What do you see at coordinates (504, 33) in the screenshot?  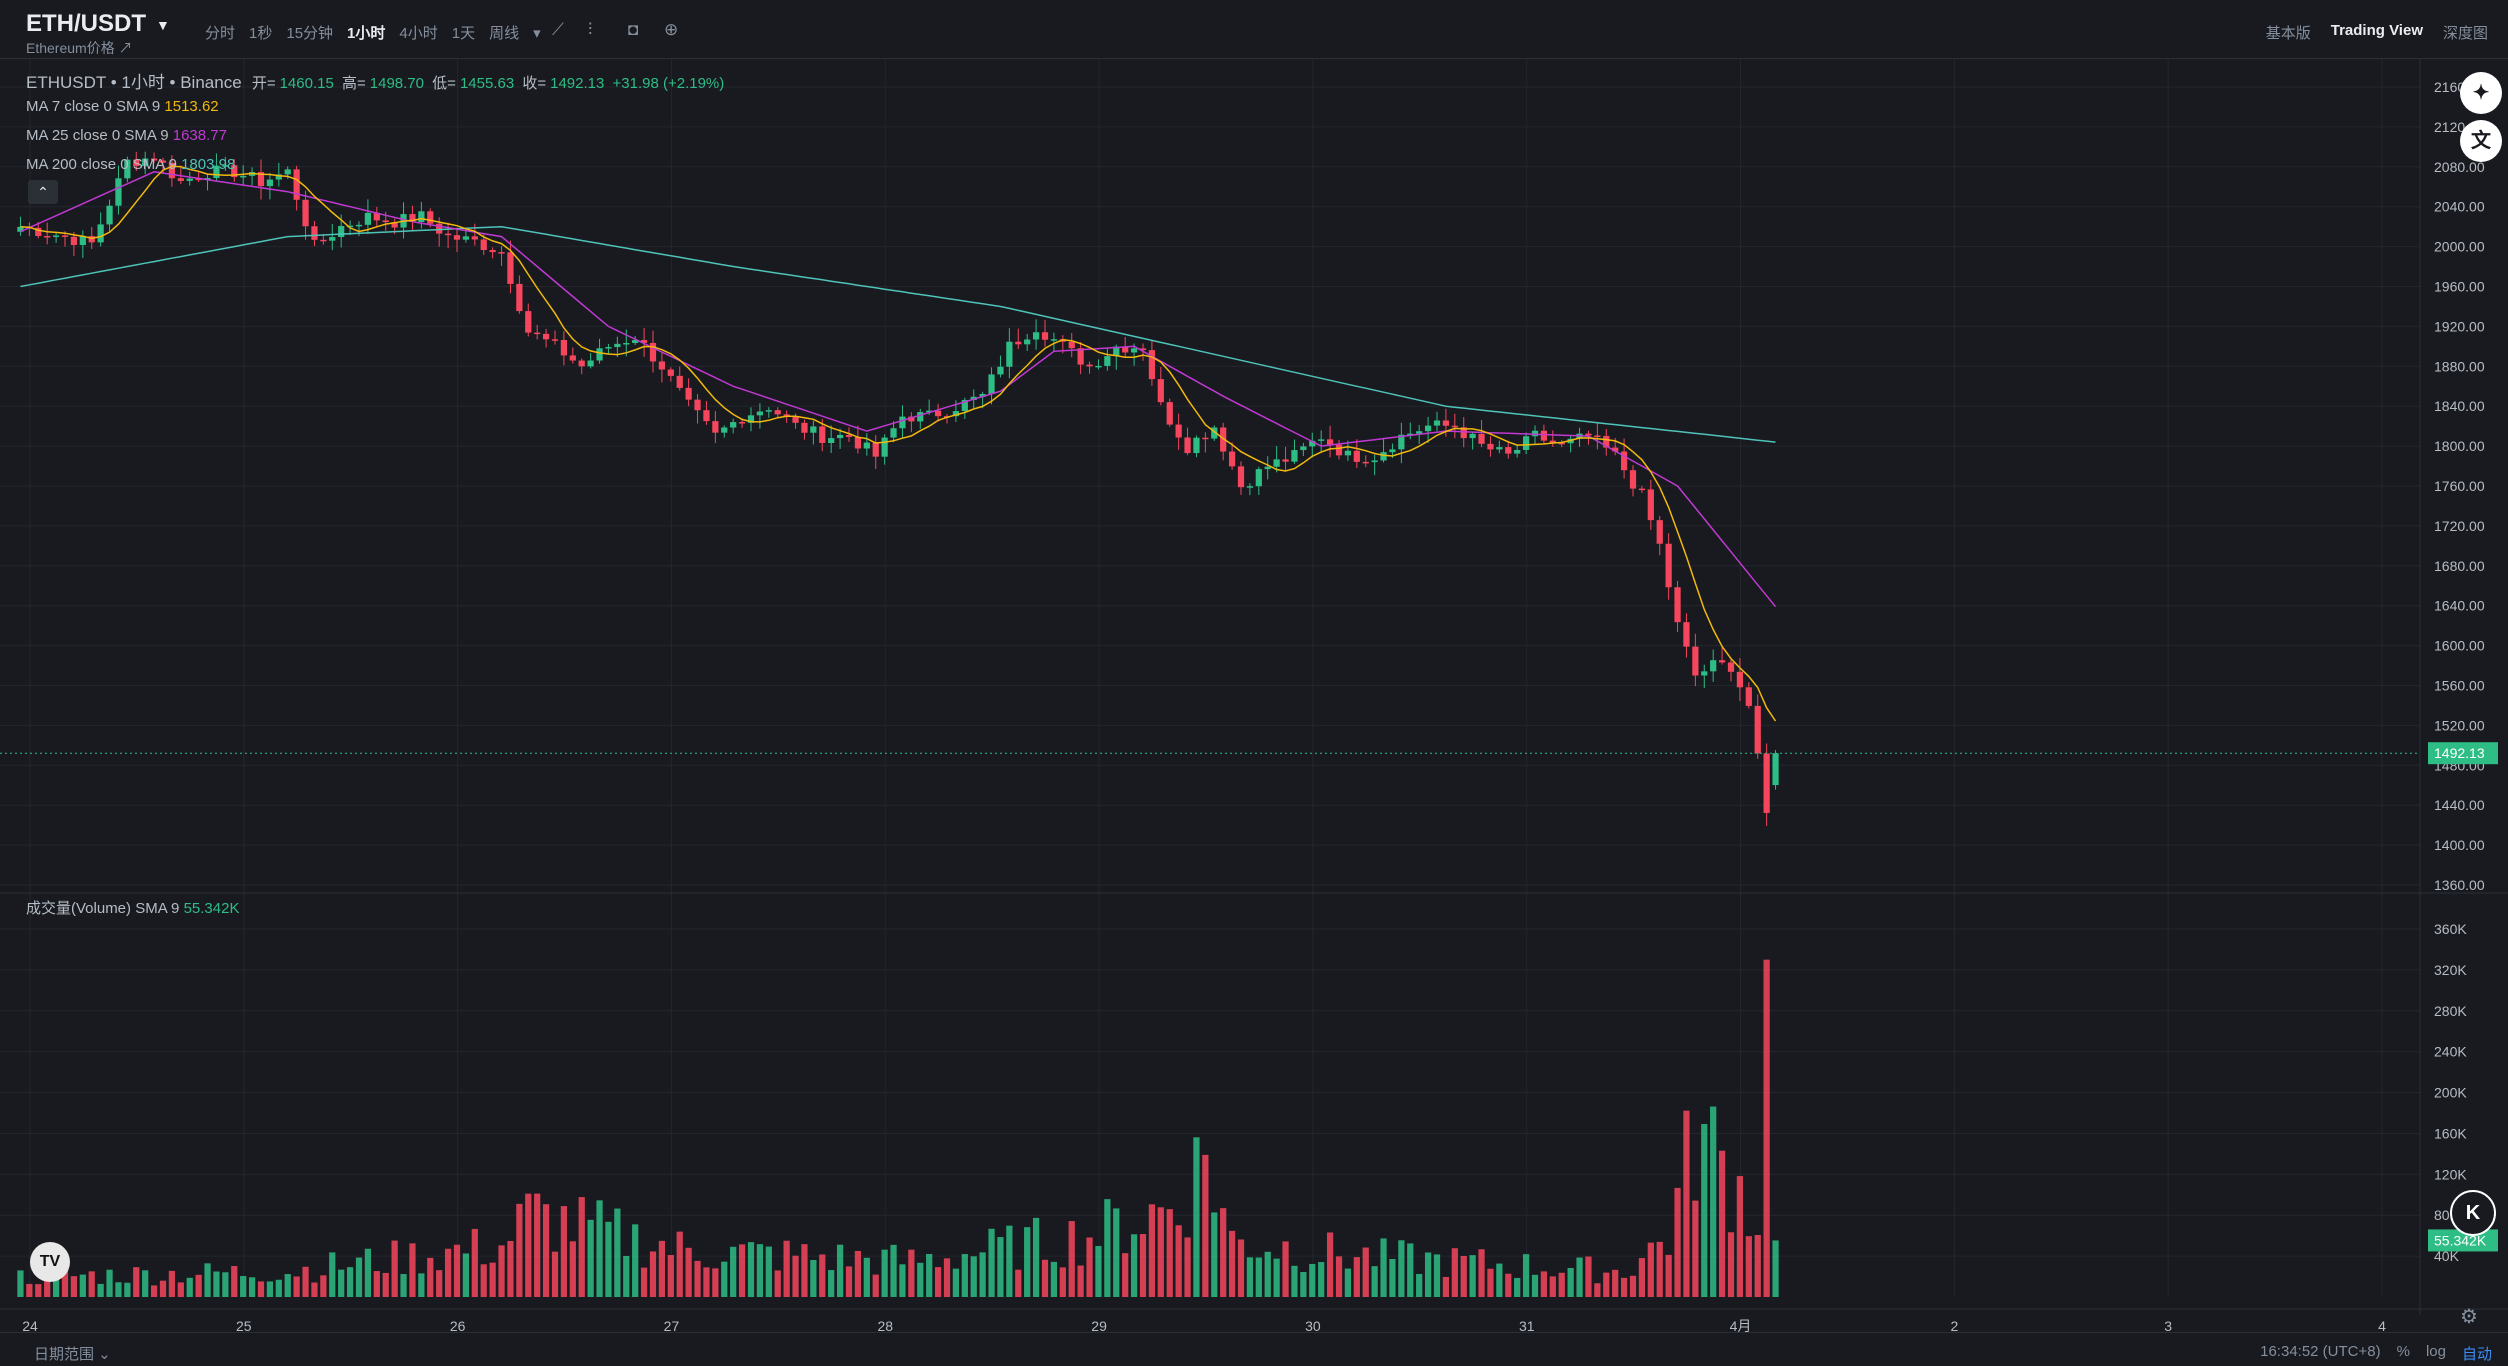 I see `interval-tab-1w: 周线` at bounding box center [504, 33].